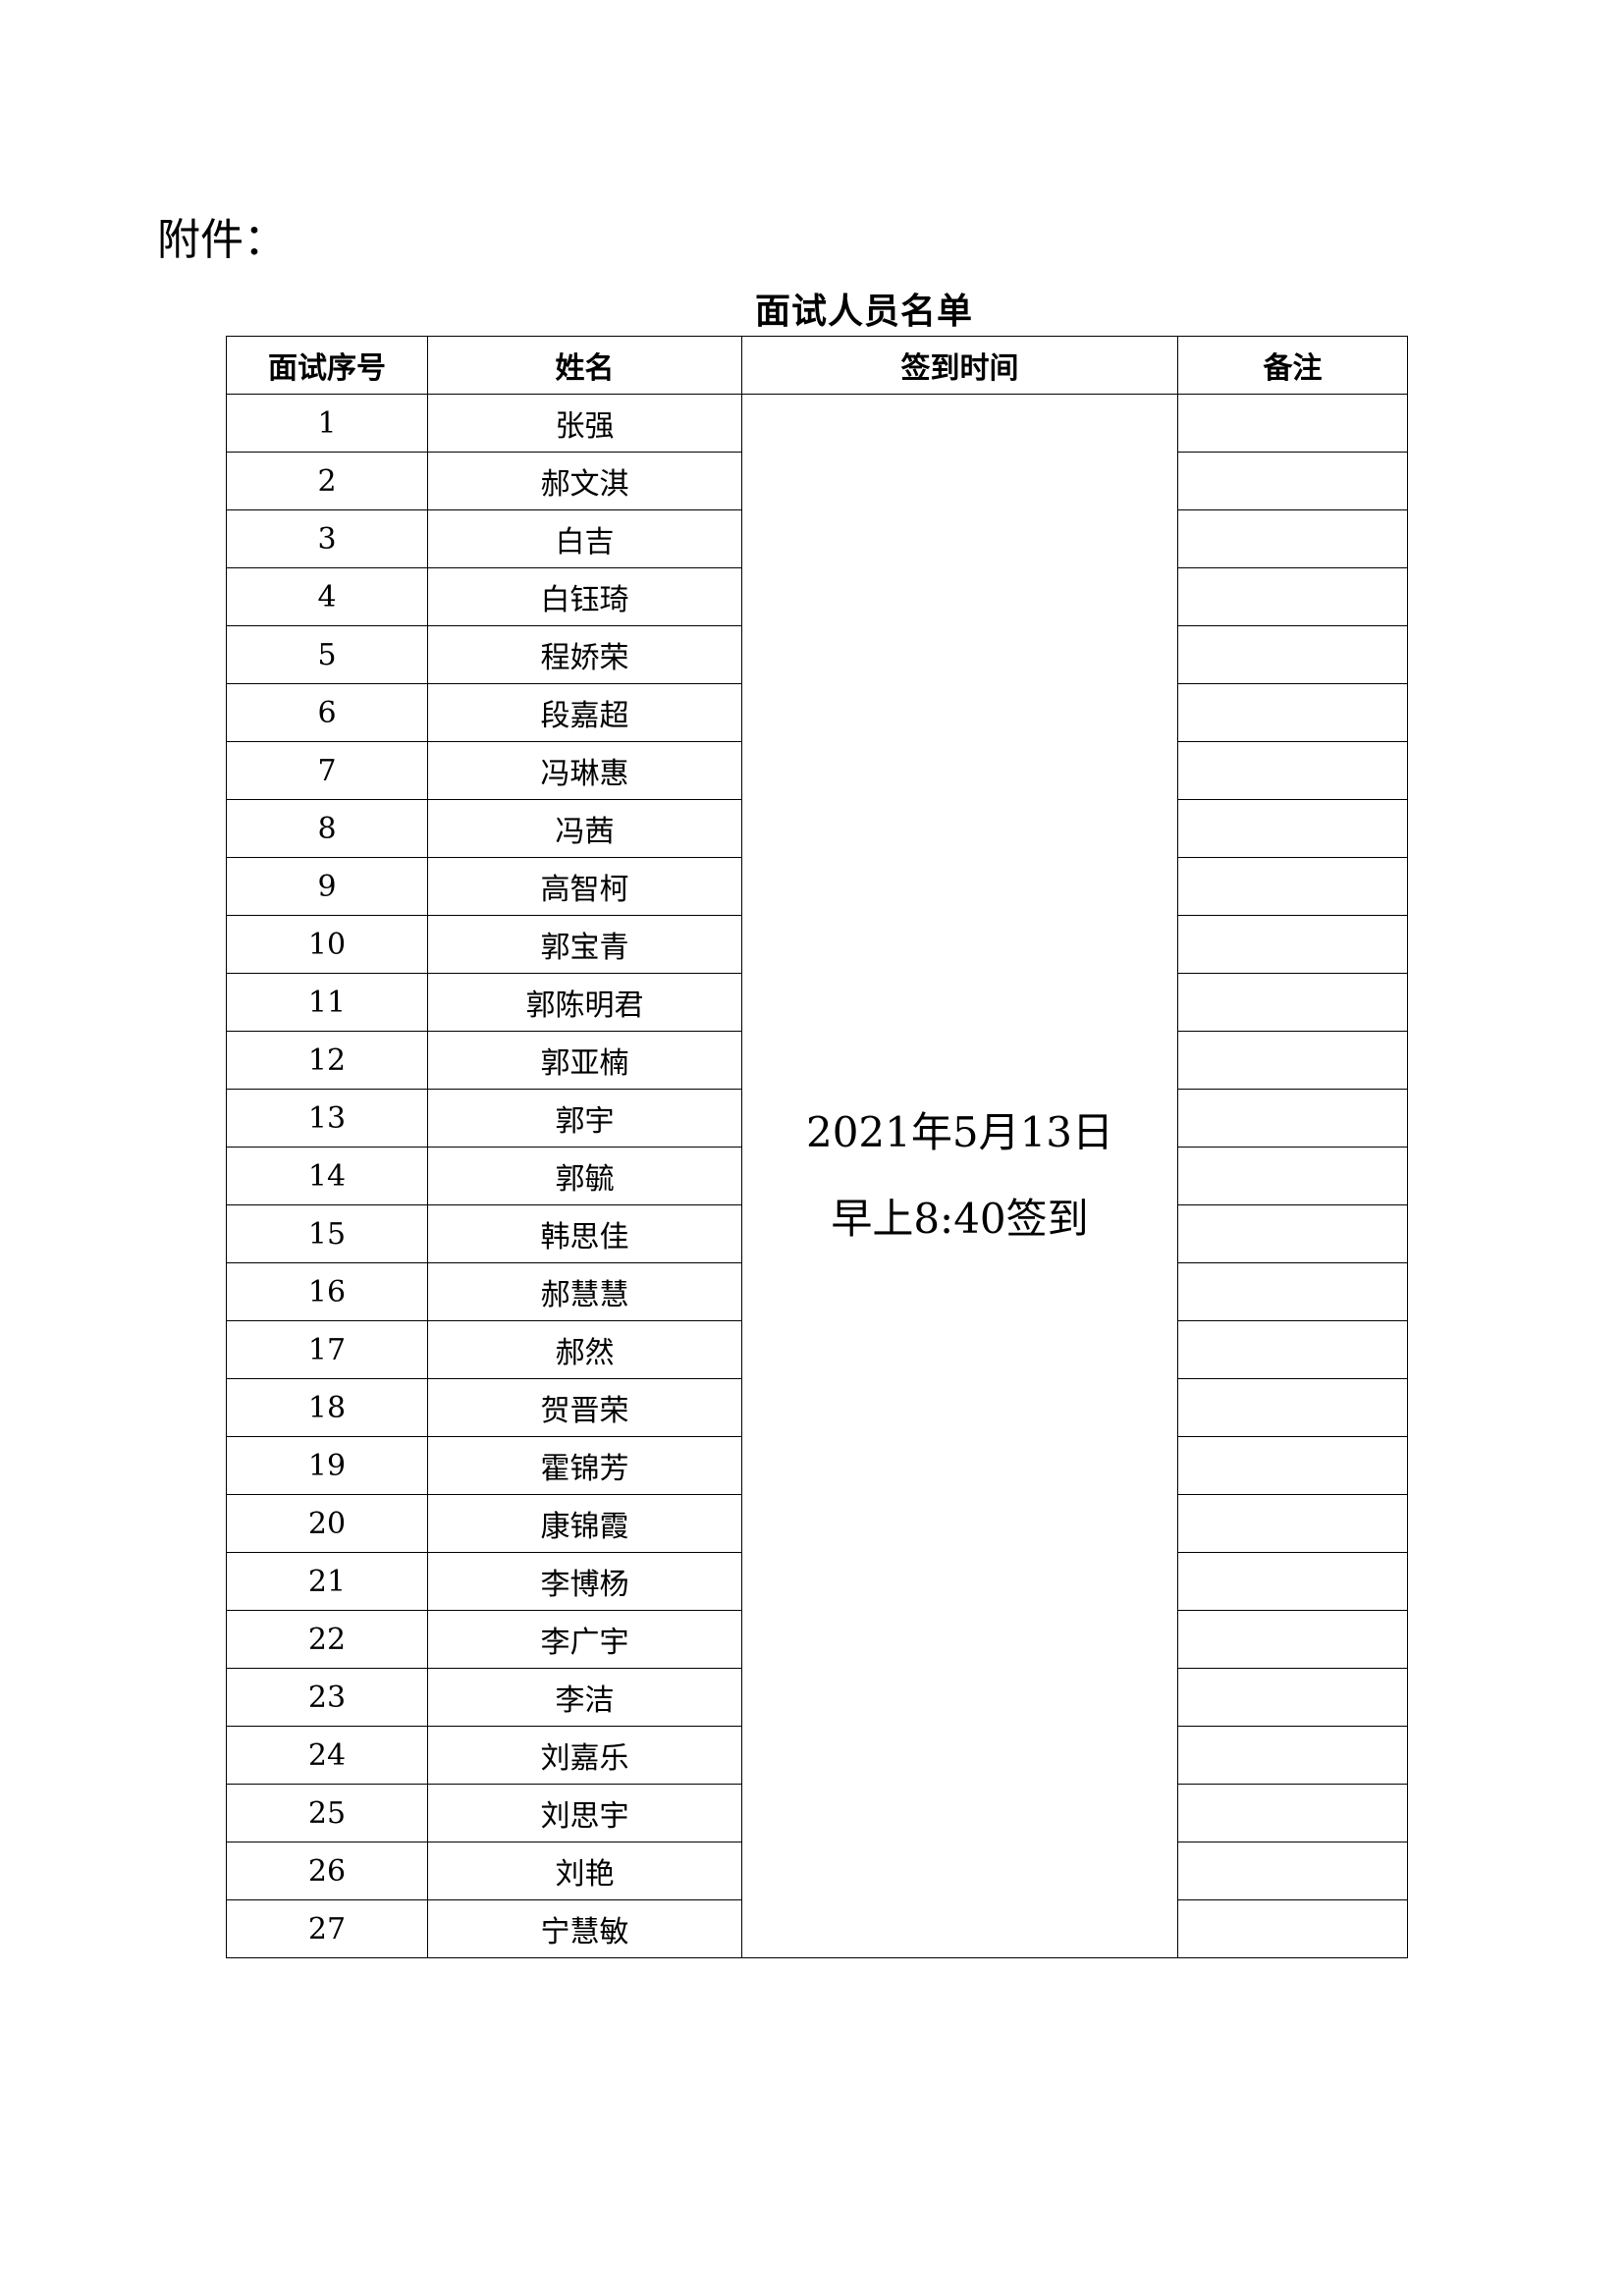 This screenshot has height=2296, width=1624. What do you see at coordinates (817, 1697) in the screenshot?
I see `table-row: 23 李洁` at bounding box center [817, 1697].